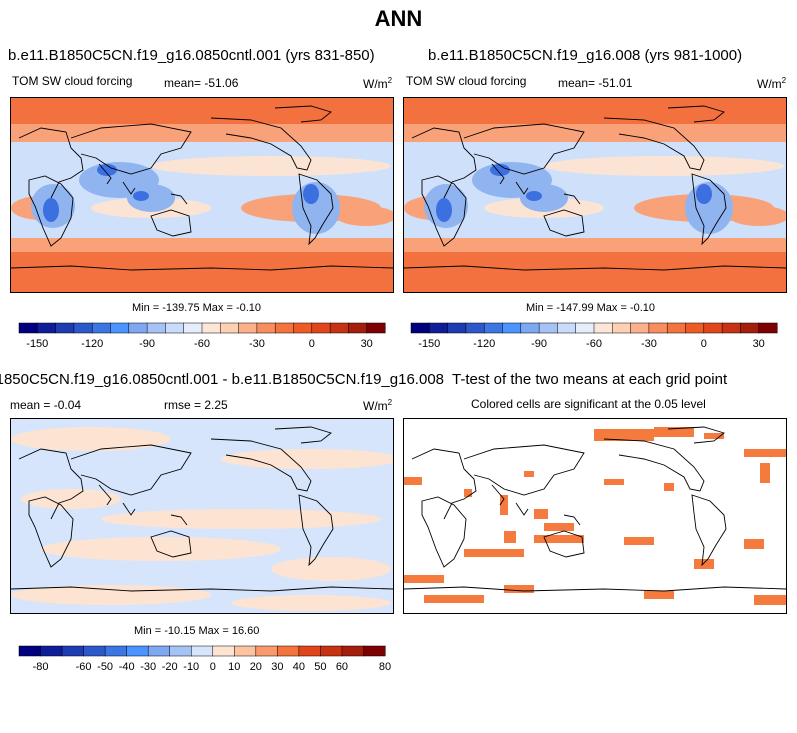 The width and height of the screenshot is (797, 733). What do you see at coordinates (202, 195) in the screenshot?
I see `panel1-map-svg` at bounding box center [202, 195].